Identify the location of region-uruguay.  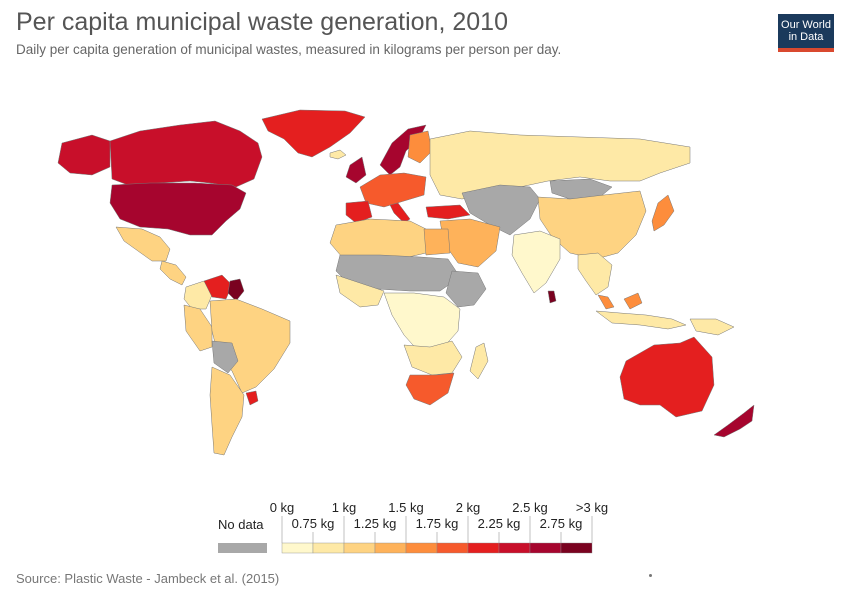
(252, 398).